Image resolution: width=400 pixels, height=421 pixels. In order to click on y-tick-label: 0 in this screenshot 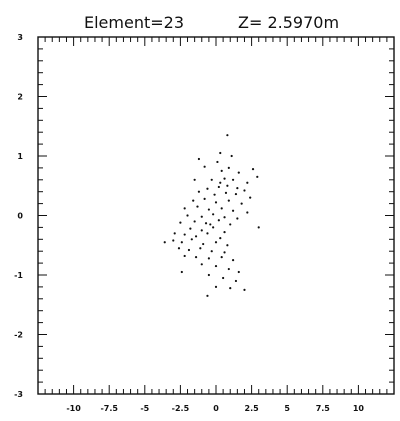, I will do `click(20, 216)`.